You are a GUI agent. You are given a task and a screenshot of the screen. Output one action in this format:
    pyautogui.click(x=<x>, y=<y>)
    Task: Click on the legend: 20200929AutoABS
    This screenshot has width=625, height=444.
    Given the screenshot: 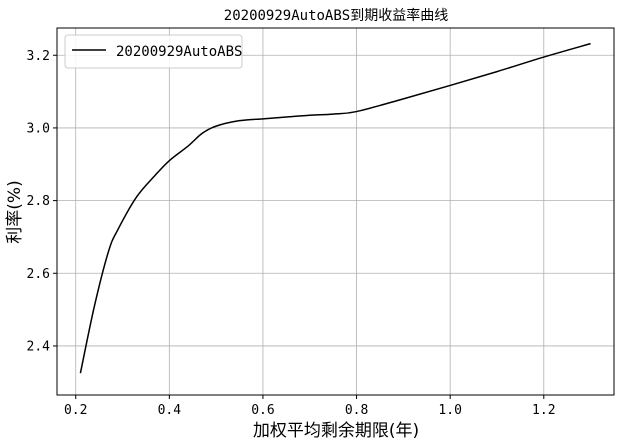 What is the action you would take?
    pyautogui.click(x=153, y=51)
    